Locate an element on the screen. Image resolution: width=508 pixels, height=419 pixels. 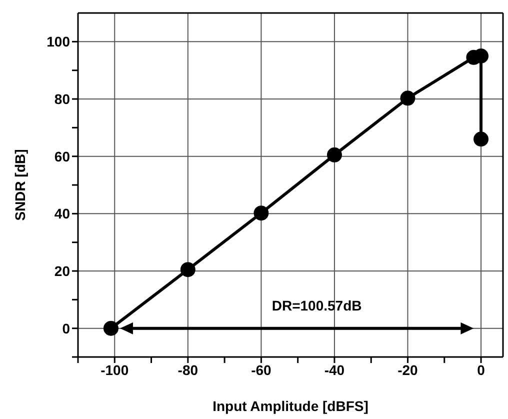
y-tick-label: 60 is located at coordinates (62, 156).